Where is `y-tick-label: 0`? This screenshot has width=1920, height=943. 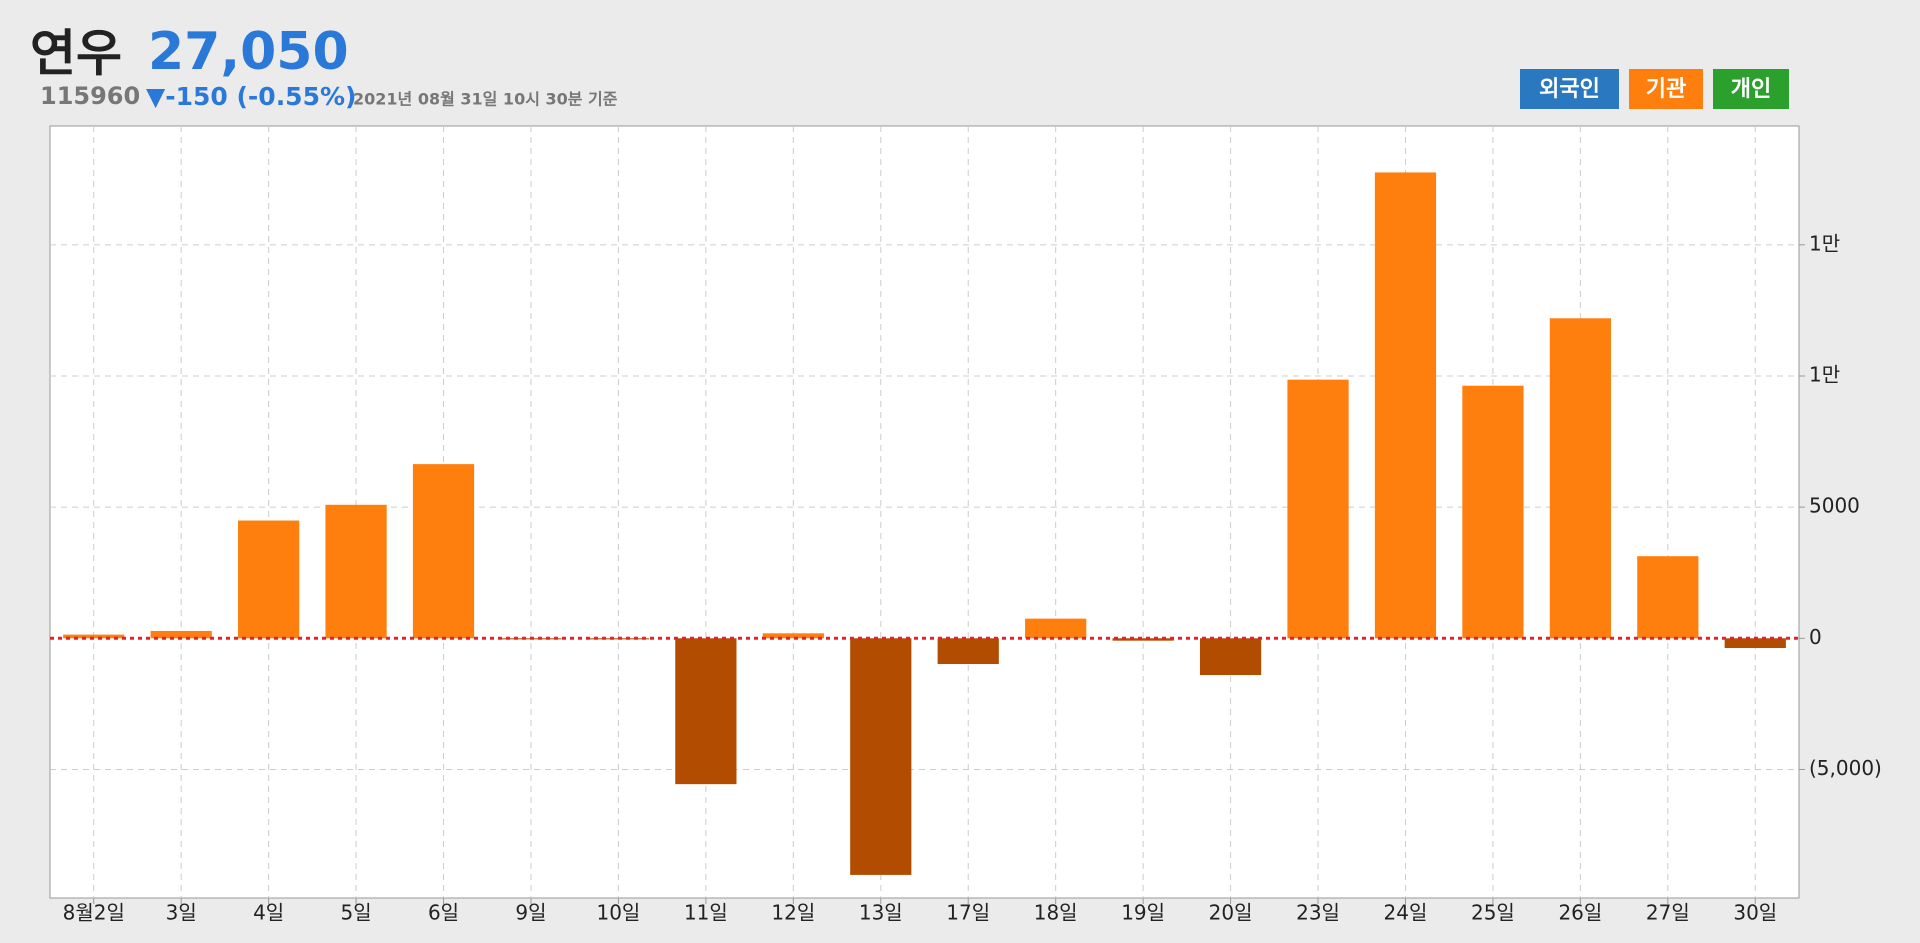
y-tick-label: 0 is located at coordinates (1815, 637).